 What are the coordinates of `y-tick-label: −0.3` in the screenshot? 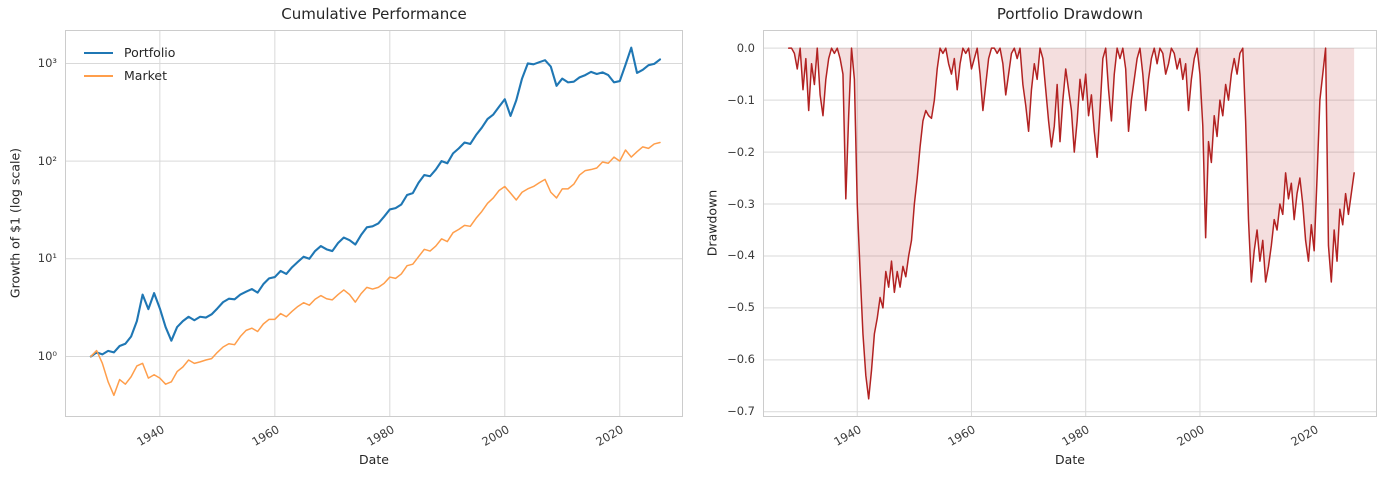 It's located at (741, 203).